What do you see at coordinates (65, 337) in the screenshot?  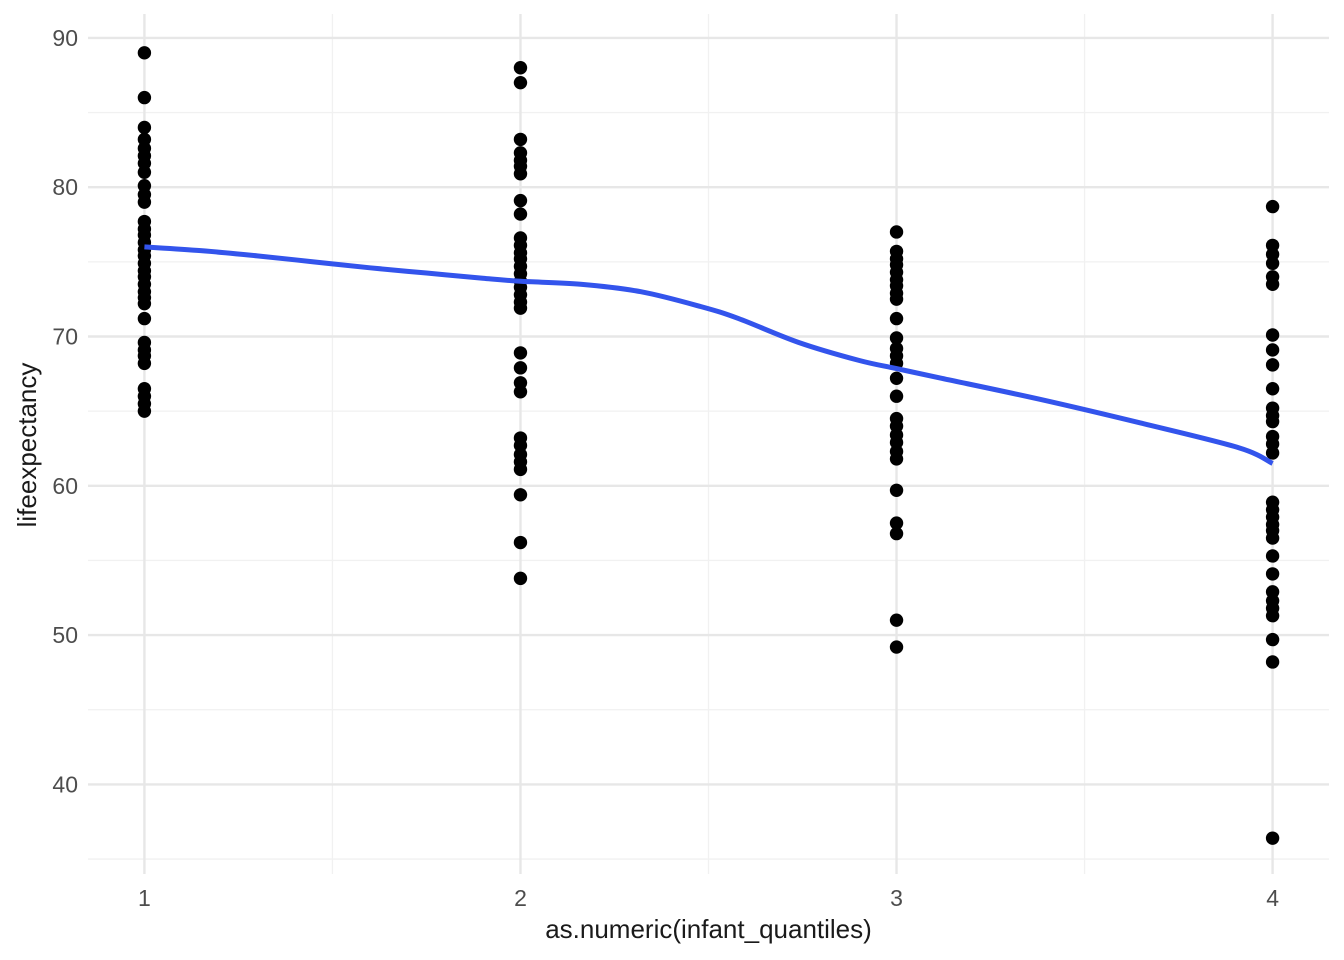 I see `y-tick-label: 70` at bounding box center [65, 337].